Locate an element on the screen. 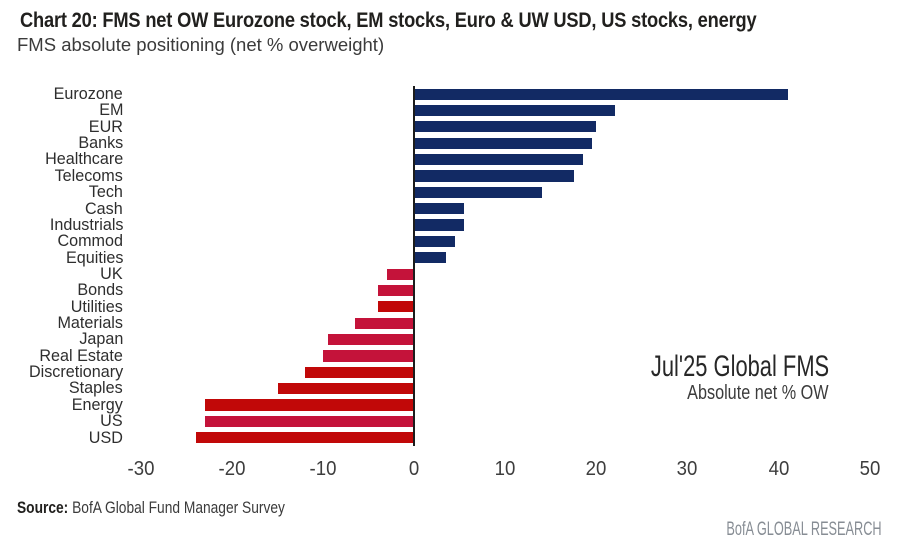  category-label: Materials is located at coordinates (90, 323).